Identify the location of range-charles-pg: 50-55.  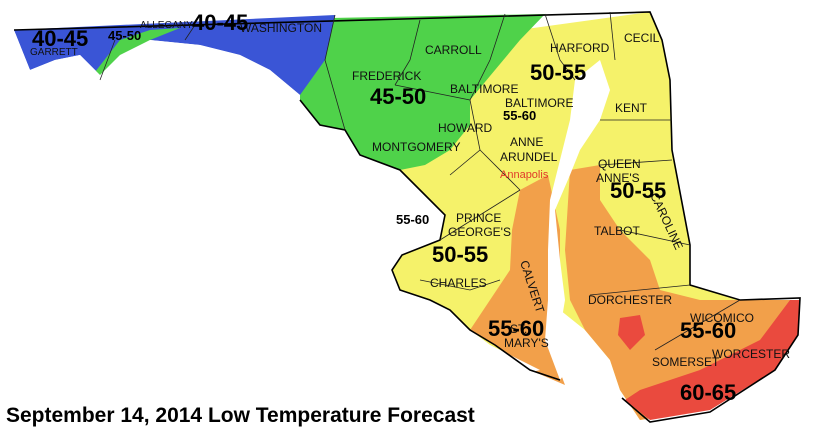
(460, 254).